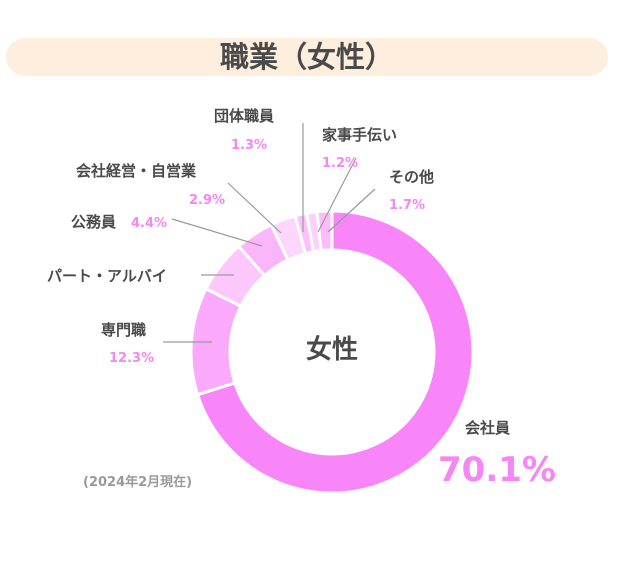  What do you see at coordinates (332, 349) in the screenshot?
I see `center-label: 女性` at bounding box center [332, 349].